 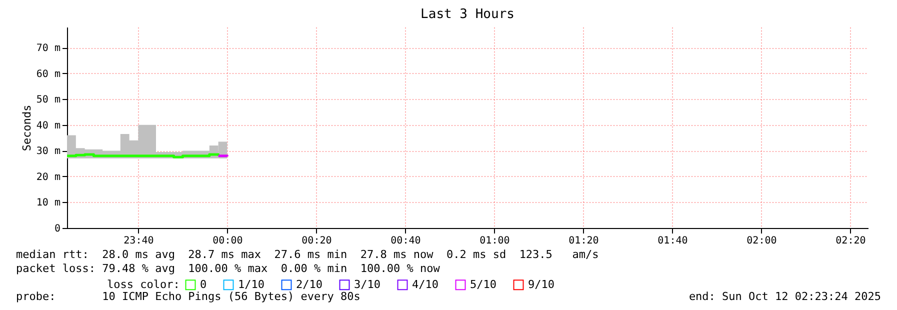 What do you see at coordinates (48, 126) in the screenshot?
I see `y-tick-label: 40 m` at bounding box center [48, 126].